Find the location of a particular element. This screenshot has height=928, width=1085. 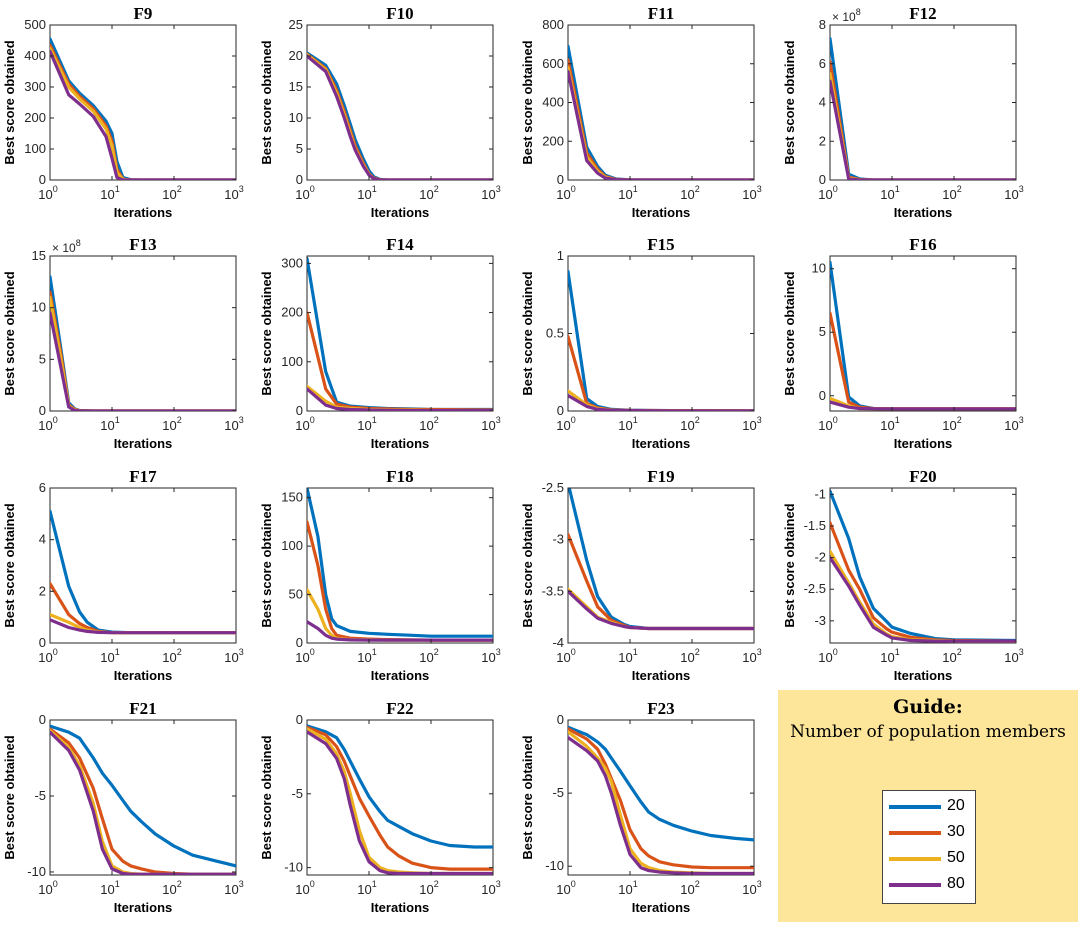

legend-item-30: 30 is located at coordinates (930, 833).